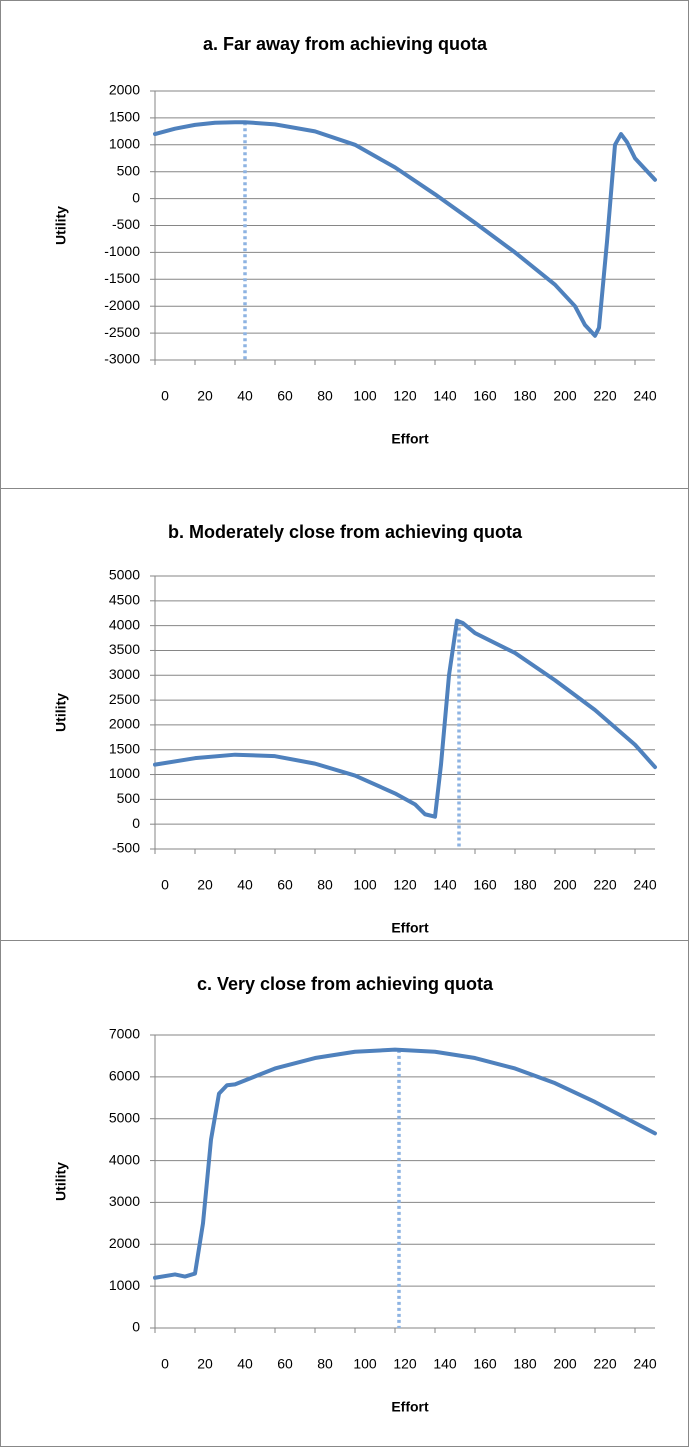 This screenshot has height=1452, width=689. What do you see at coordinates (124, 699) in the screenshot?
I see `y-tick-label: 2500` at bounding box center [124, 699].